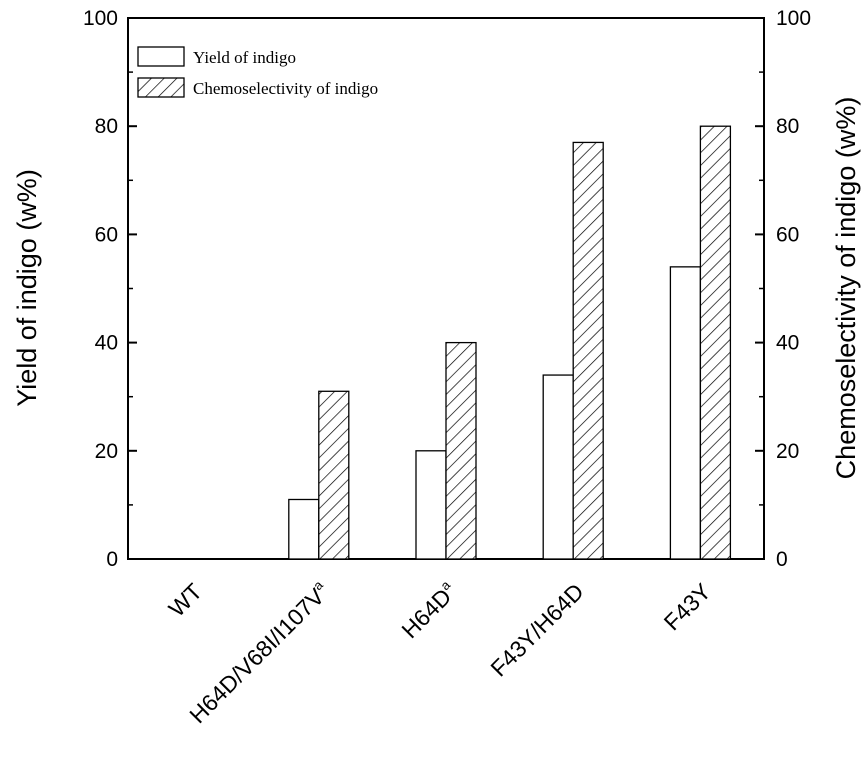 This screenshot has height=776, width=868. Describe the element at coordinates (106, 343) in the screenshot. I see `left-tick-label: 40` at that location.